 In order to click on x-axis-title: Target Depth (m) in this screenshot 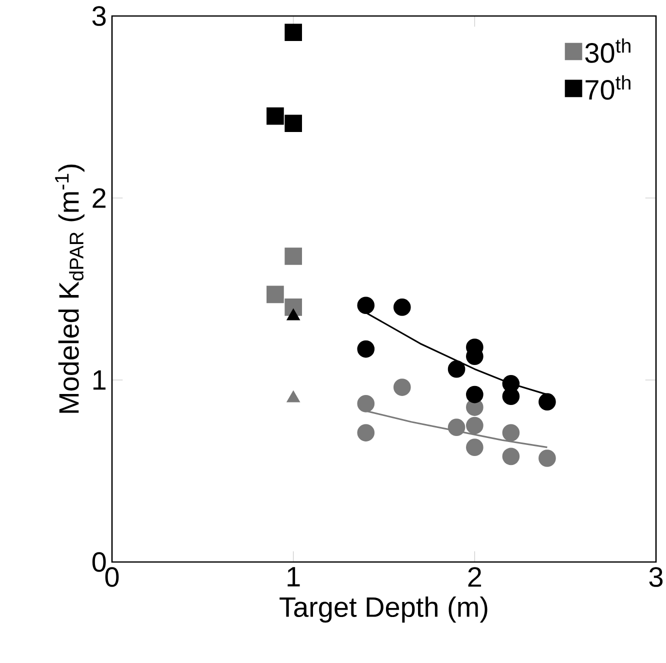, I will do `click(384, 609)`.